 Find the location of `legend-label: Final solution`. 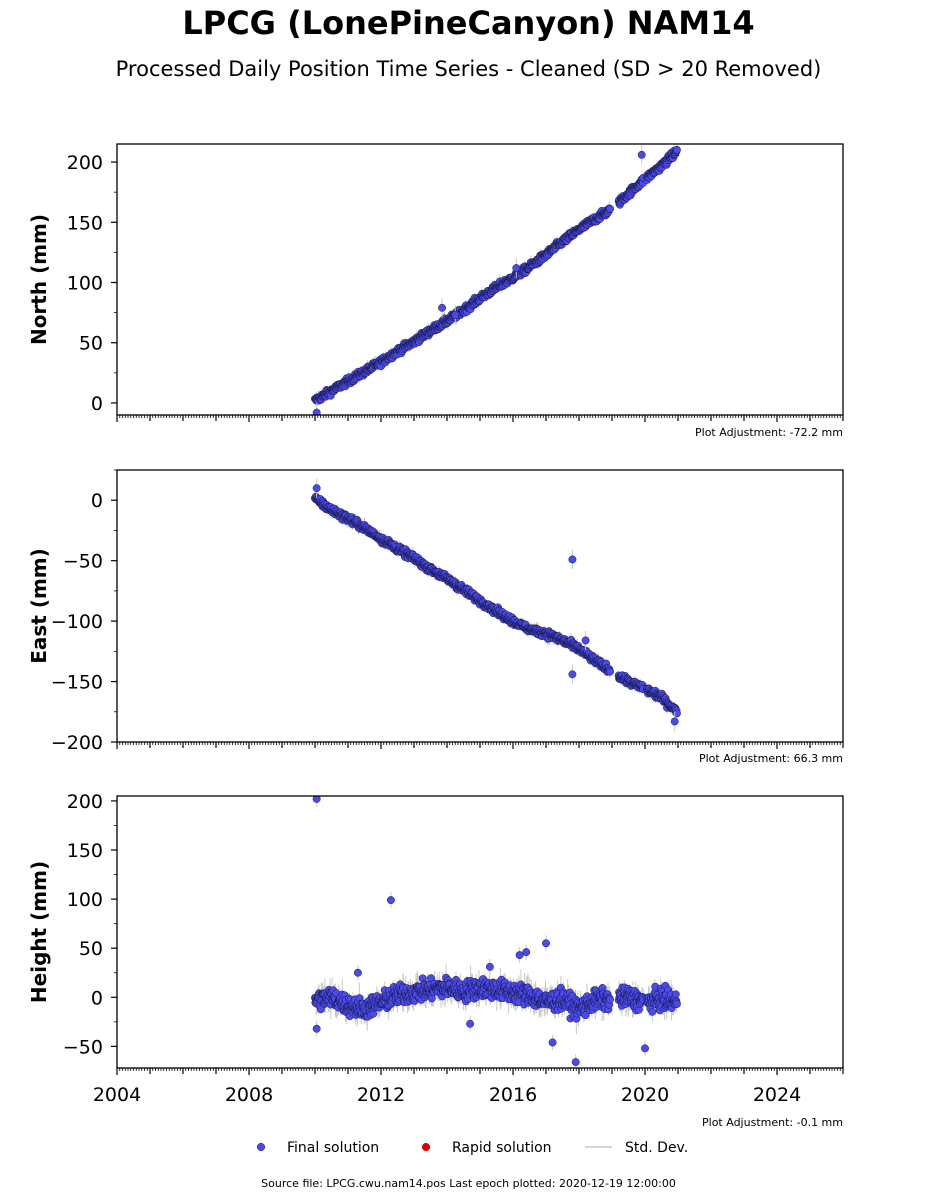

legend-label: Final solution is located at coordinates (333, 1148).